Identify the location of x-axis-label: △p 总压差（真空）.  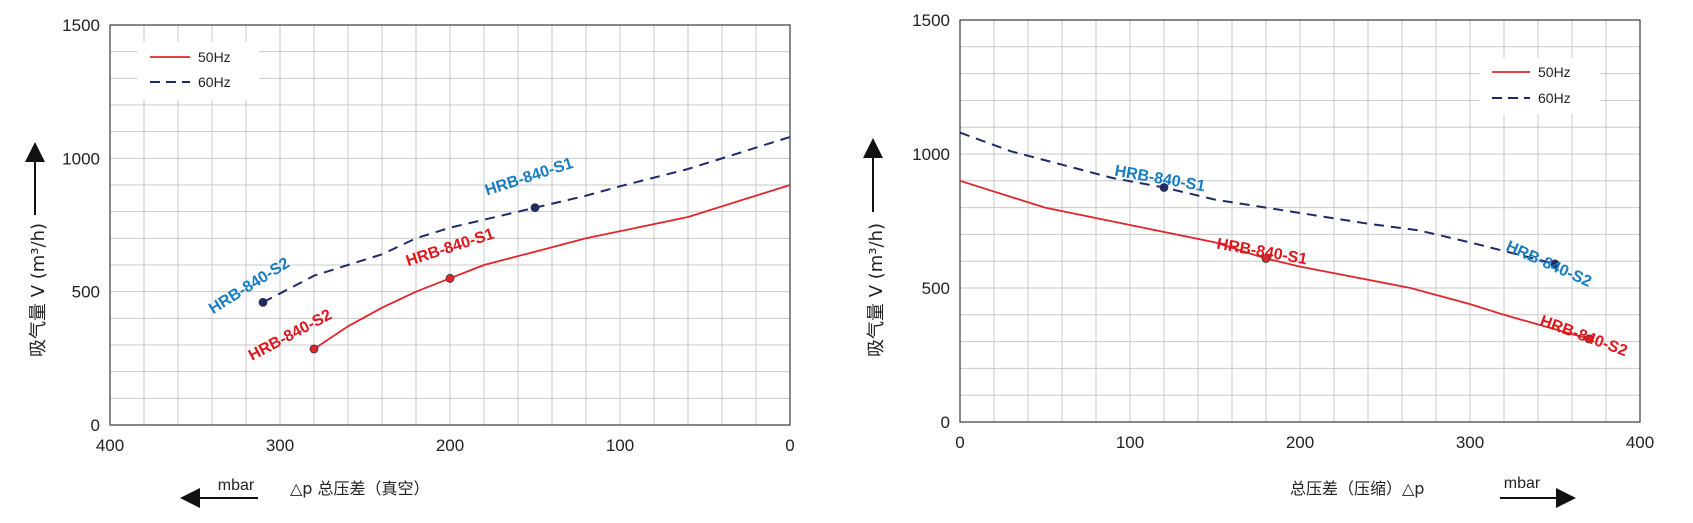
(360, 488).